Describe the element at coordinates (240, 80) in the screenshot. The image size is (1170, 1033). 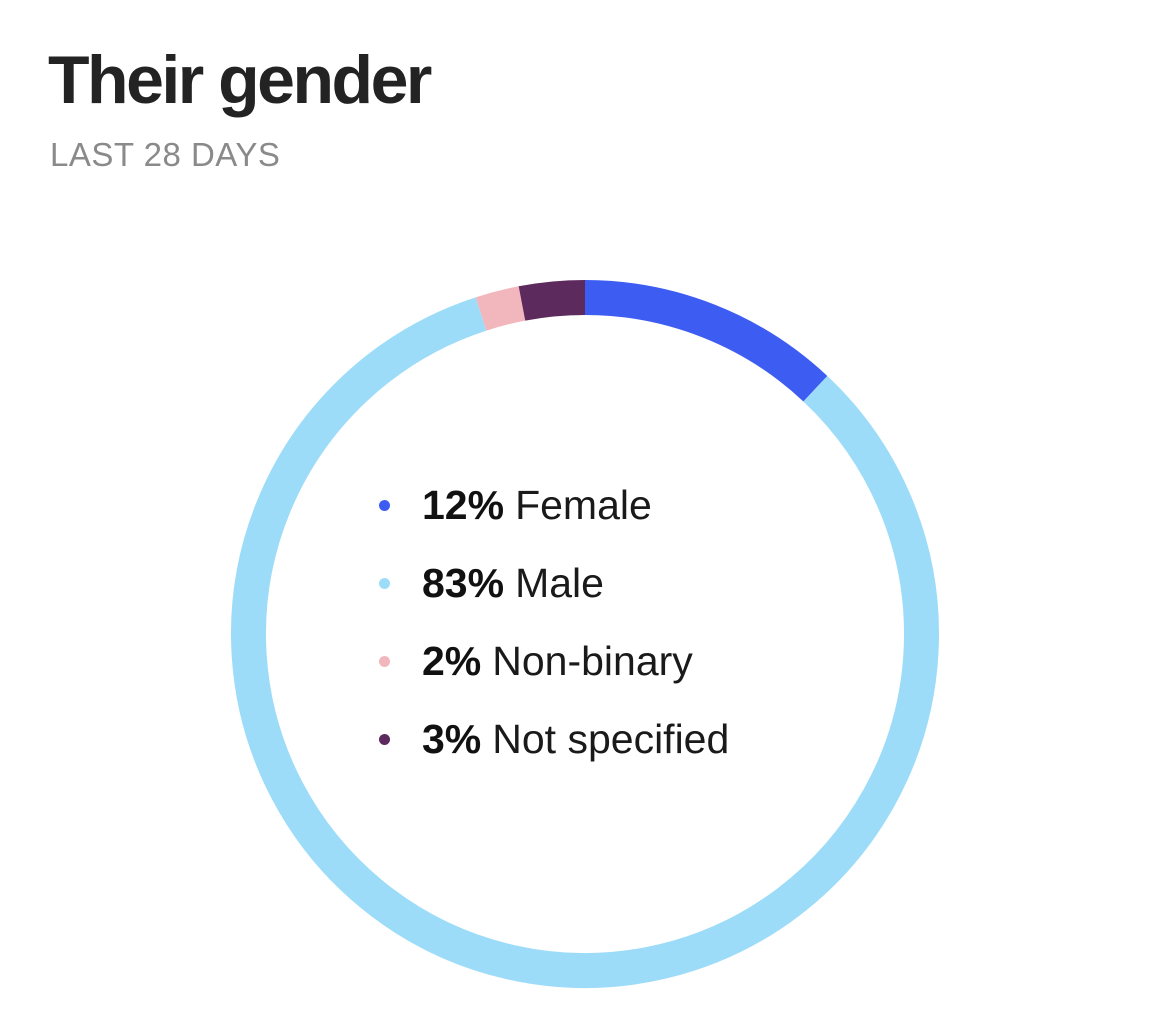
I see `chart-title: Their gender` at that location.